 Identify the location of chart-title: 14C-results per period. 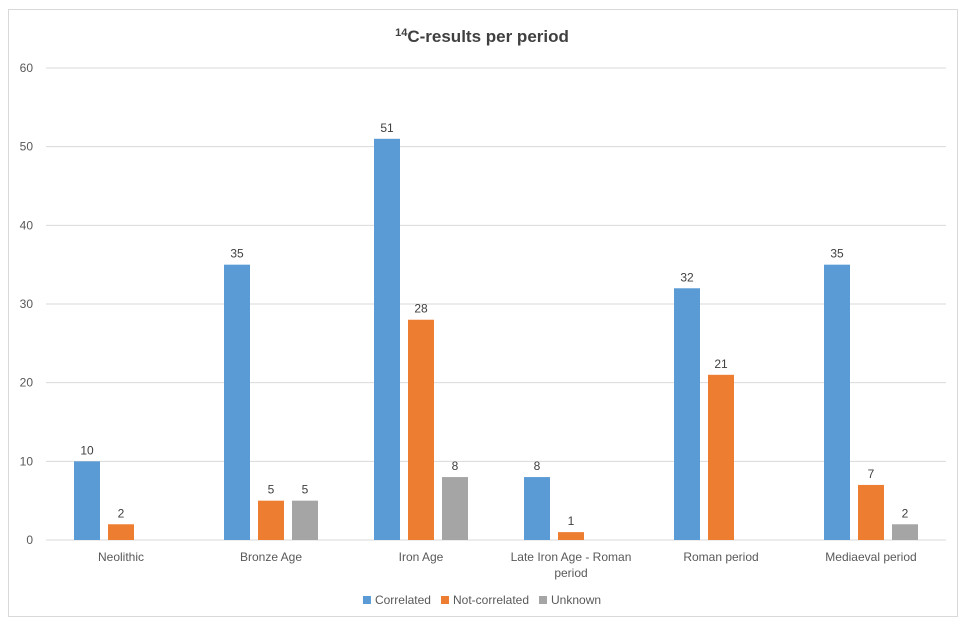
(482, 36).